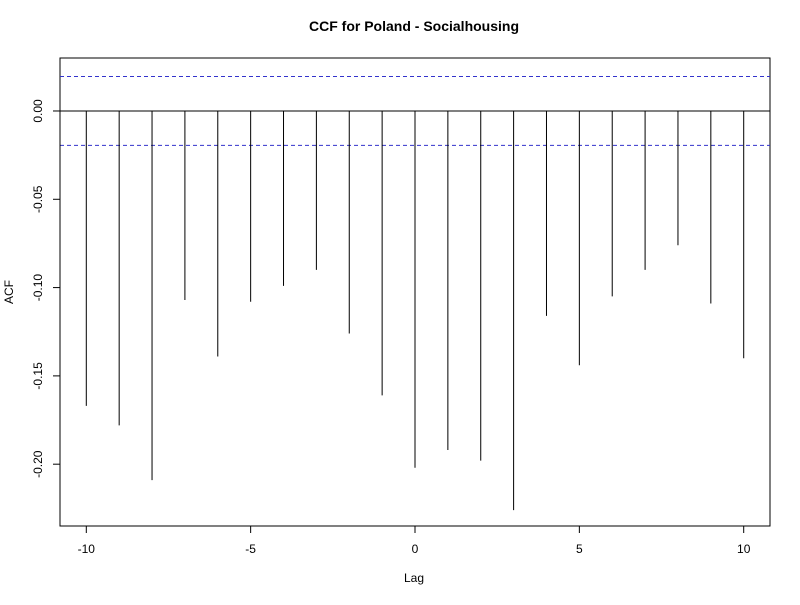 The width and height of the screenshot is (800, 605). I want to click on y-tick-label: -0.15, so click(38, 376).